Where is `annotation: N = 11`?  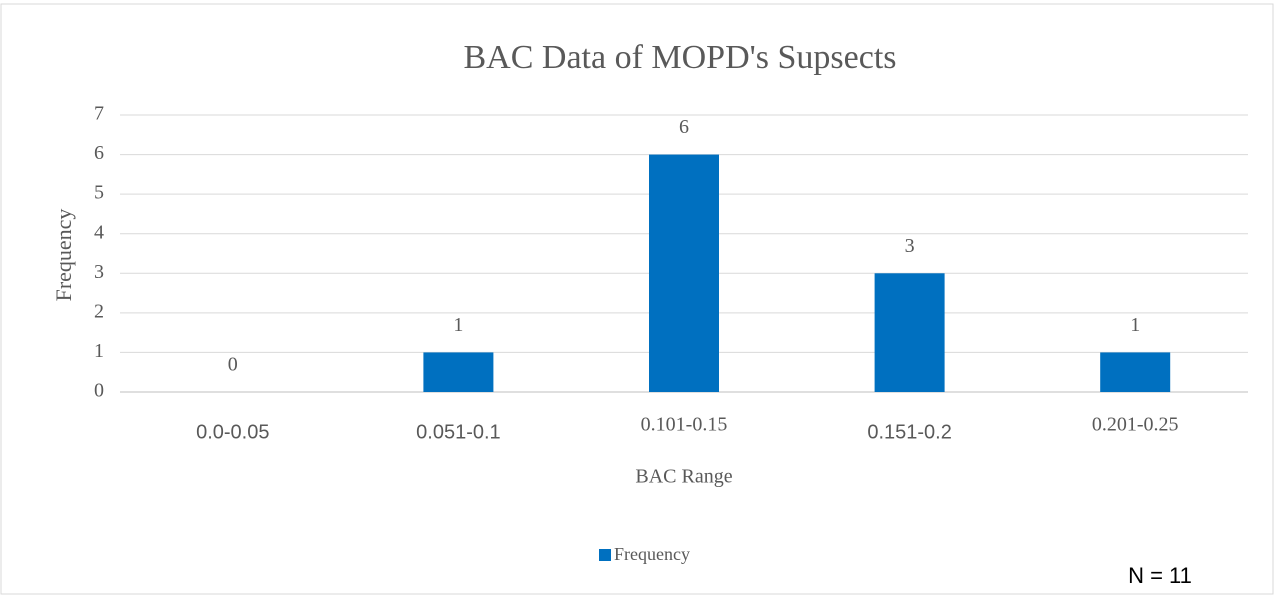
annotation: N = 11 is located at coordinates (1160, 575).